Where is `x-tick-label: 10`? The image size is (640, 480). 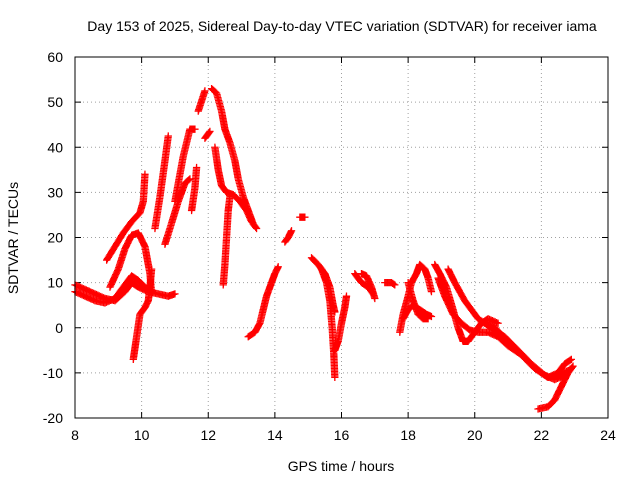 x-tick-label: 10 is located at coordinates (142, 435).